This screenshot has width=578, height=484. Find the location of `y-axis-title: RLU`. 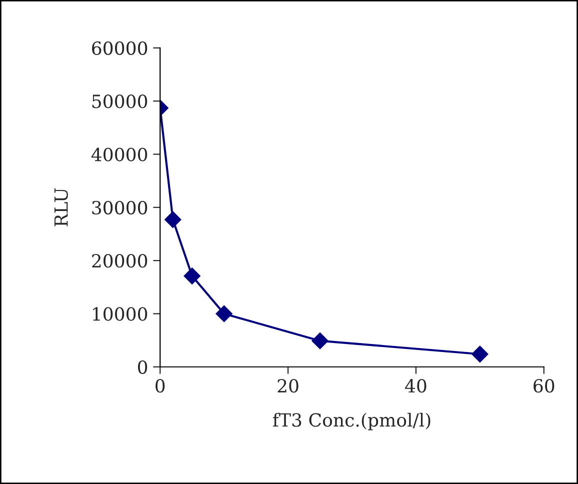

y-axis-title: RLU is located at coordinates (61, 207).